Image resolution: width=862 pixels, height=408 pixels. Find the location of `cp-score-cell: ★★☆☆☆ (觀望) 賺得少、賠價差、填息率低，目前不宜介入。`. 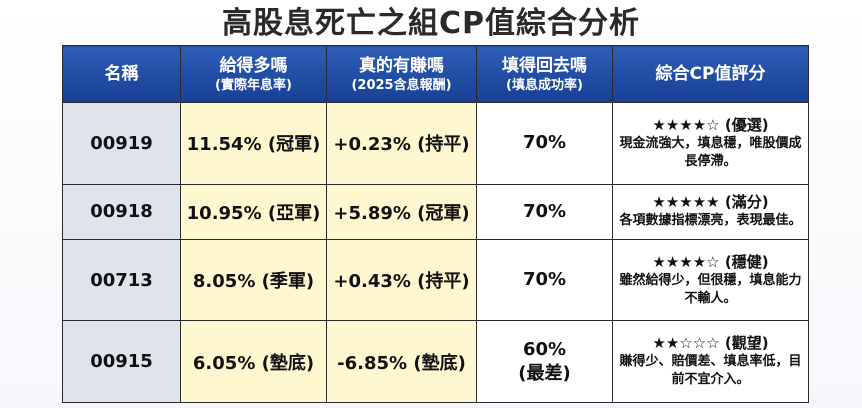

cp-score-cell: ★★☆☆☆ (觀望) 賺得少、賠價差、填息率低，目前不宜介入。 is located at coordinates (710, 361).